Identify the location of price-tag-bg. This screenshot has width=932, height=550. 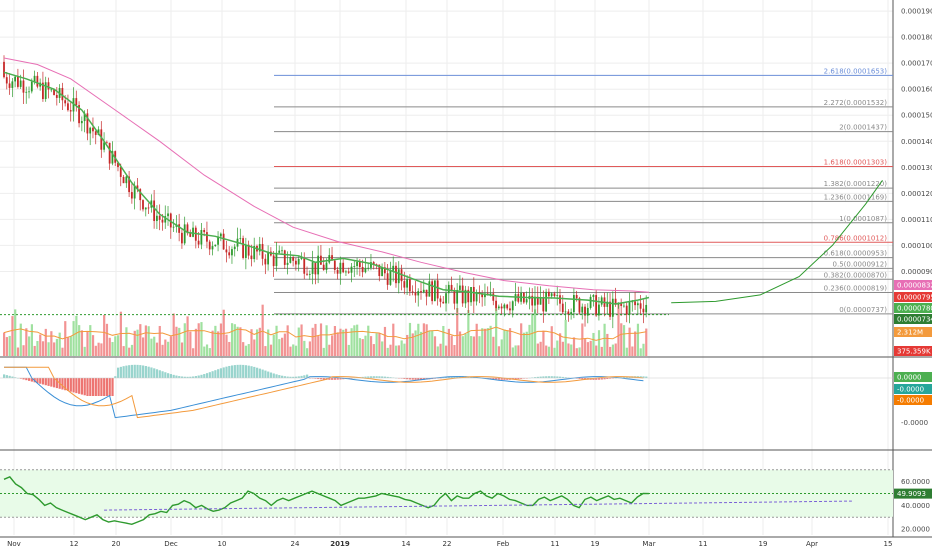
(913, 319).